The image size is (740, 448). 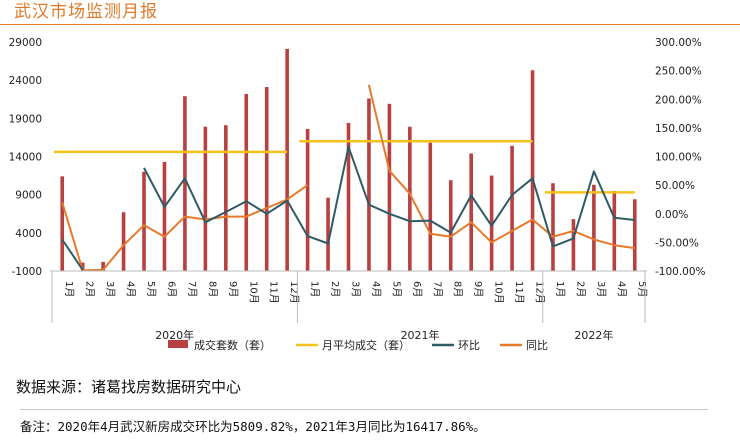 I want to click on right-axis-tick: 150.00%, so click(x=678, y=129).